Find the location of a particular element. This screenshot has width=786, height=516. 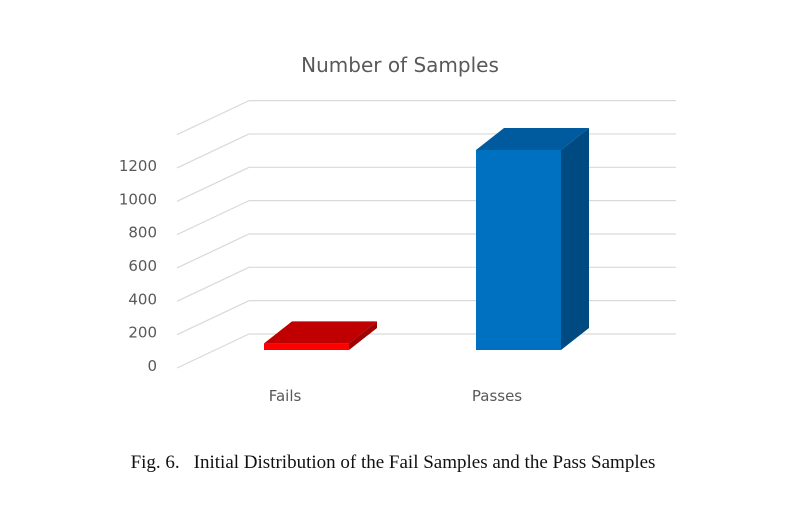

y-tick-label: 1200 is located at coordinates (138, 166).